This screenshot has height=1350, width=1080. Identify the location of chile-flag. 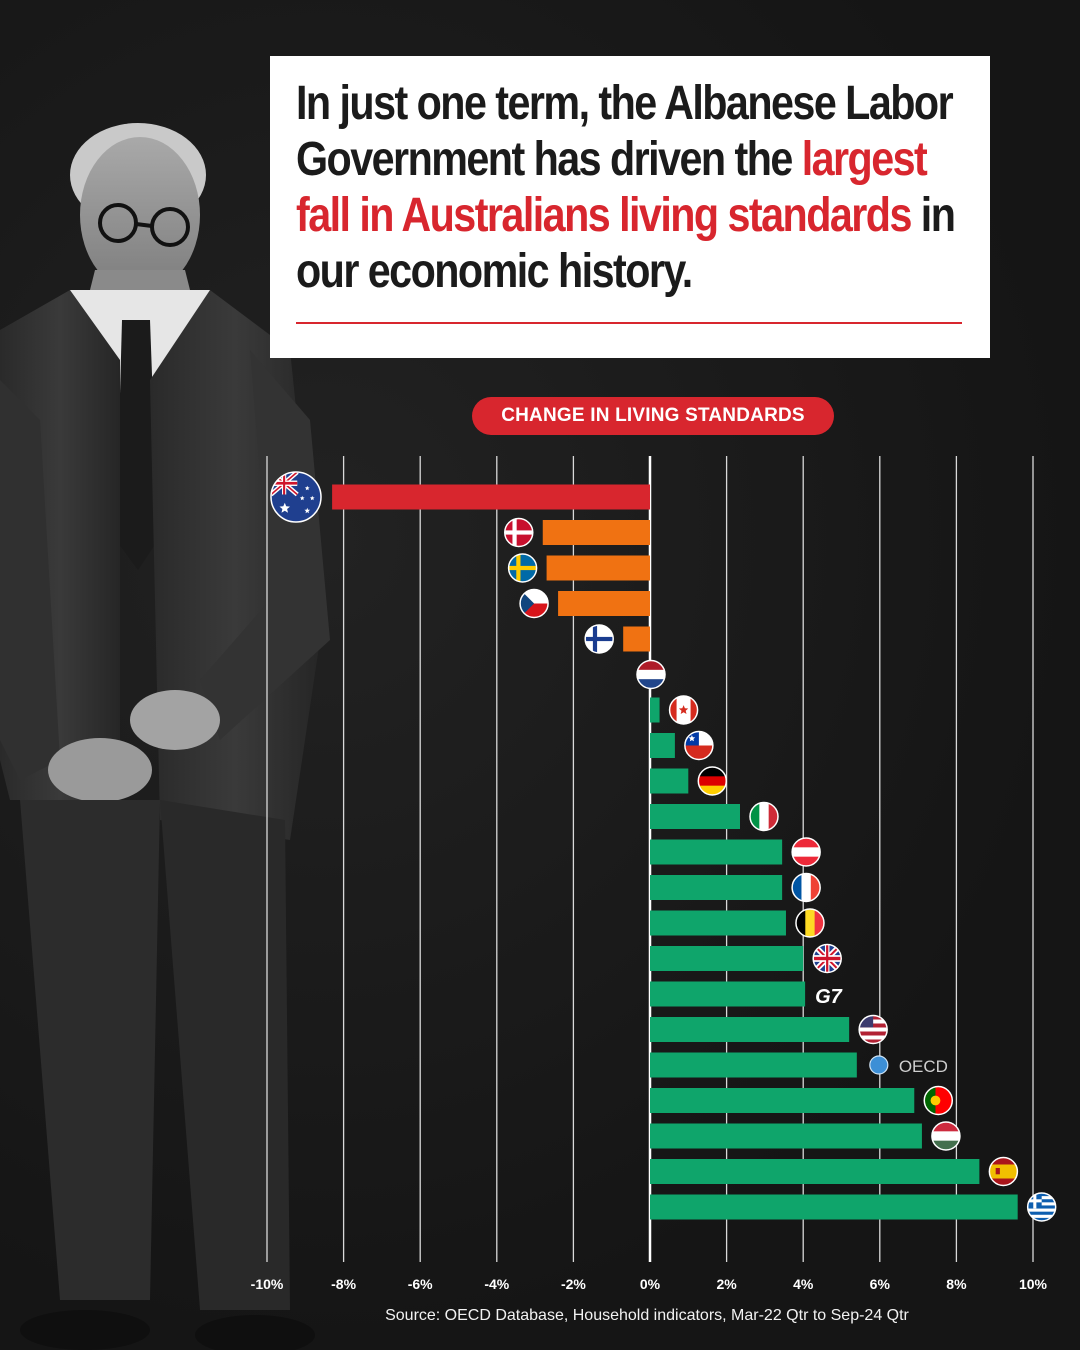
(698, 745).